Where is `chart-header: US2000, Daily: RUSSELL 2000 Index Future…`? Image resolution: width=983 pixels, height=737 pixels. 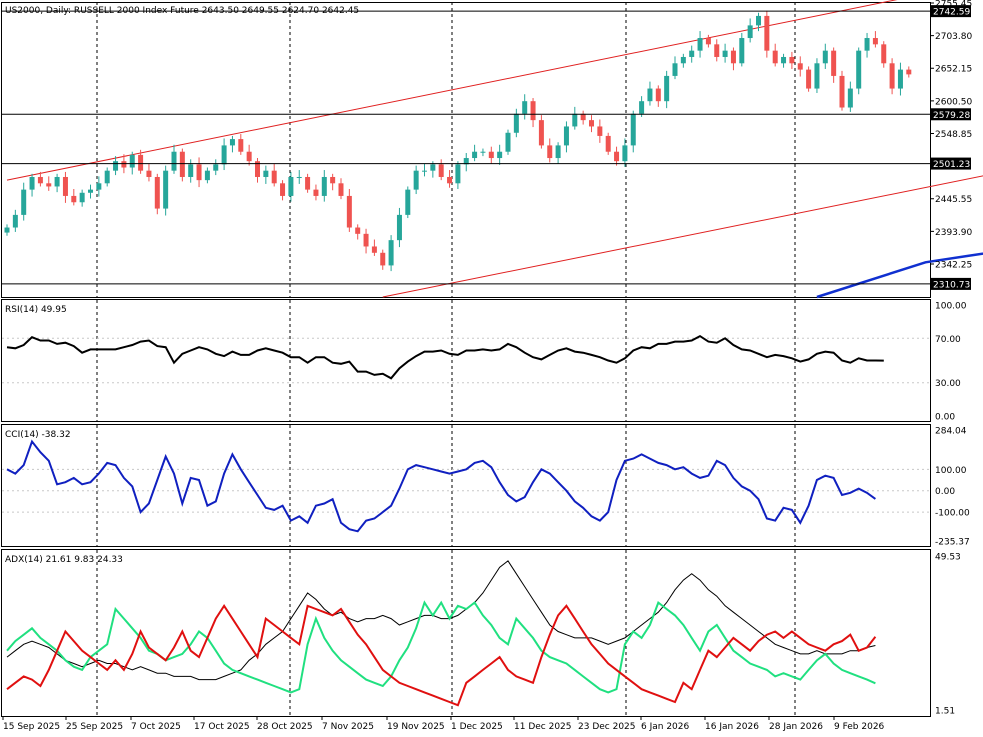 chart-header: US2000, Daily: RUSSELL 2000 Index Future… is located at coordinates (182, 11).